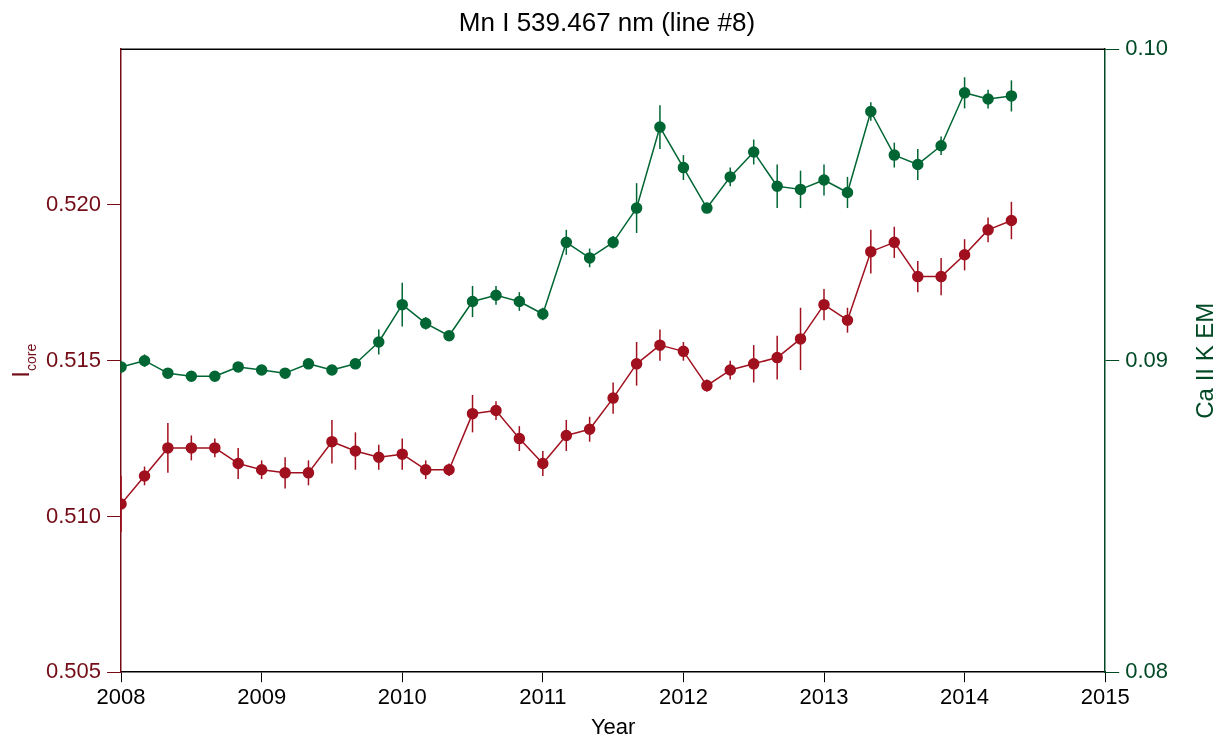 The image size is (1214, 743). What do you see at coordinates (607, 21) in the screenshot?
I see `chart-title: Mn I 539.467 nm (line #8)` at bounding box center [607, 21].